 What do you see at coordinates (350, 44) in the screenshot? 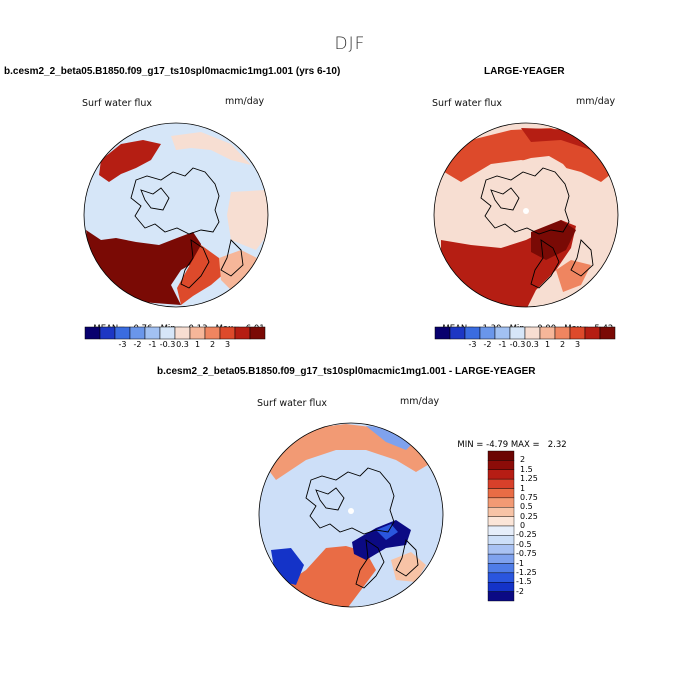
I see `page-title: DJF` at bounding box center [350, 44].